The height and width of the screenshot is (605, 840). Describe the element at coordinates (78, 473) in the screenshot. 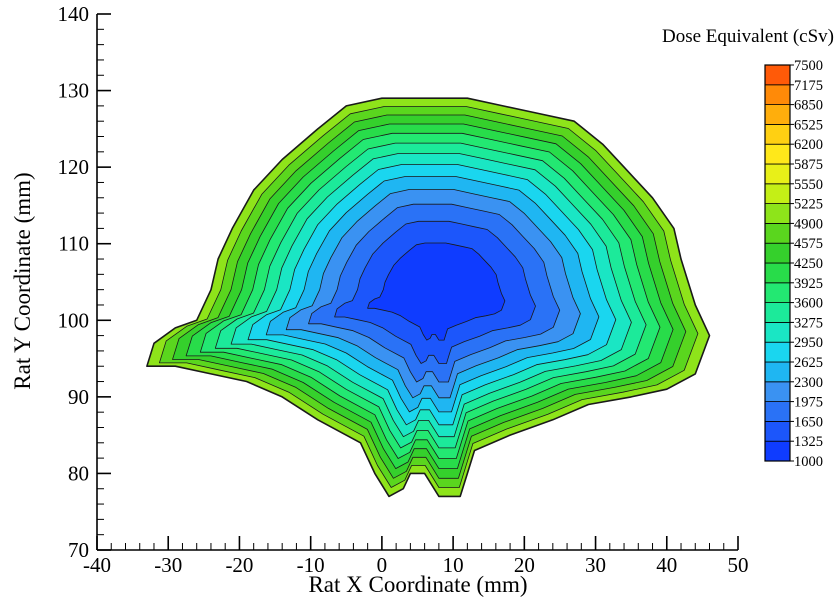

I see `y-tick-label: 80` at that location.